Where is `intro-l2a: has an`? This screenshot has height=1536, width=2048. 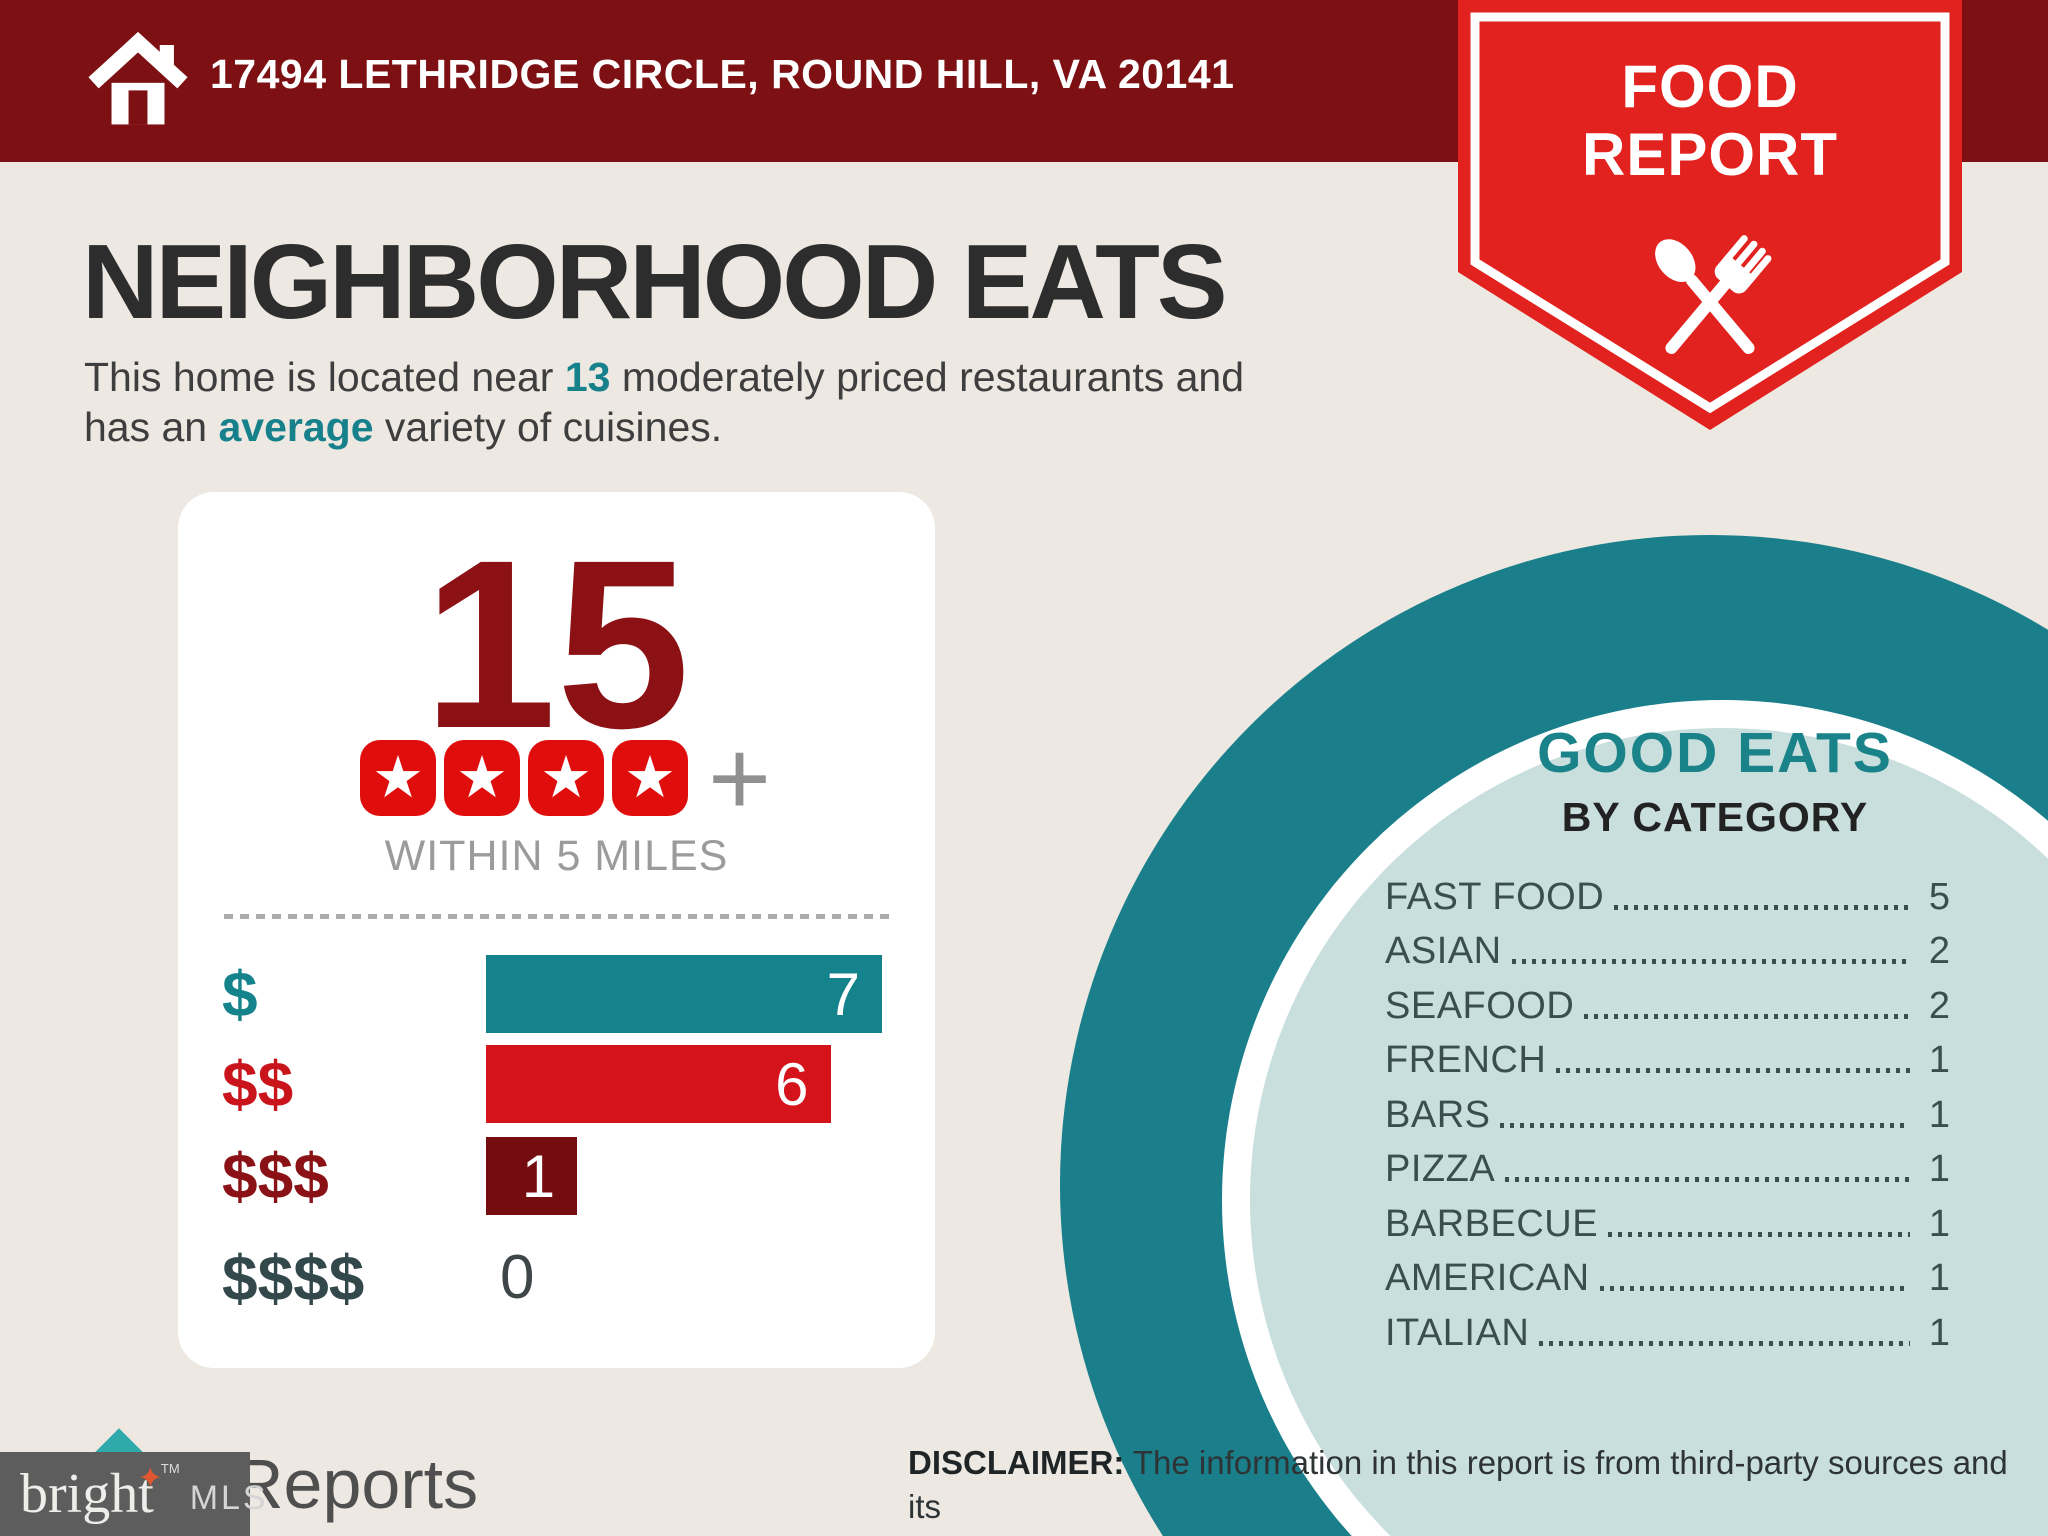 intro-l2a: has an is located at coordinates (151, 427).